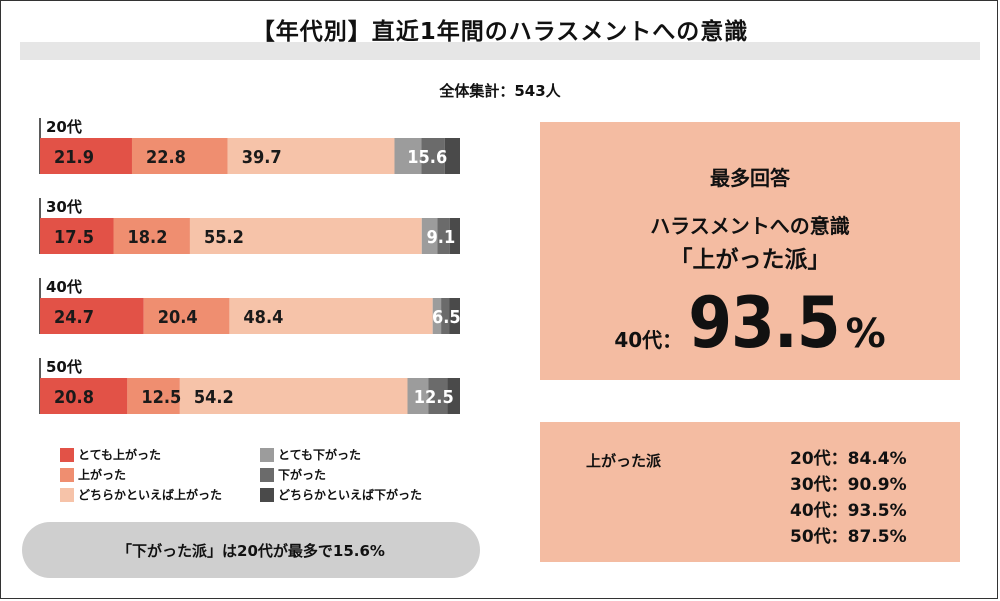 The image size is (1000, 601). I want to click on data-label: 48.4, so click(263, 317).